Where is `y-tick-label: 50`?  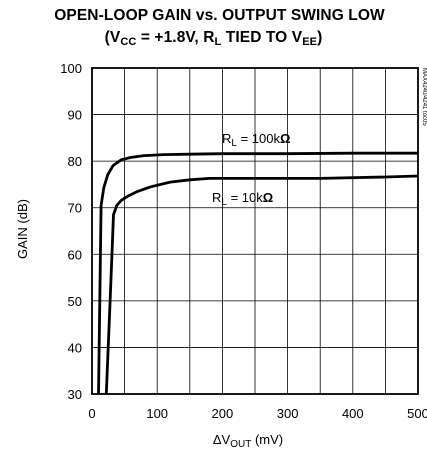 y-tick-label: 50 is located at coordinates (75, 301).